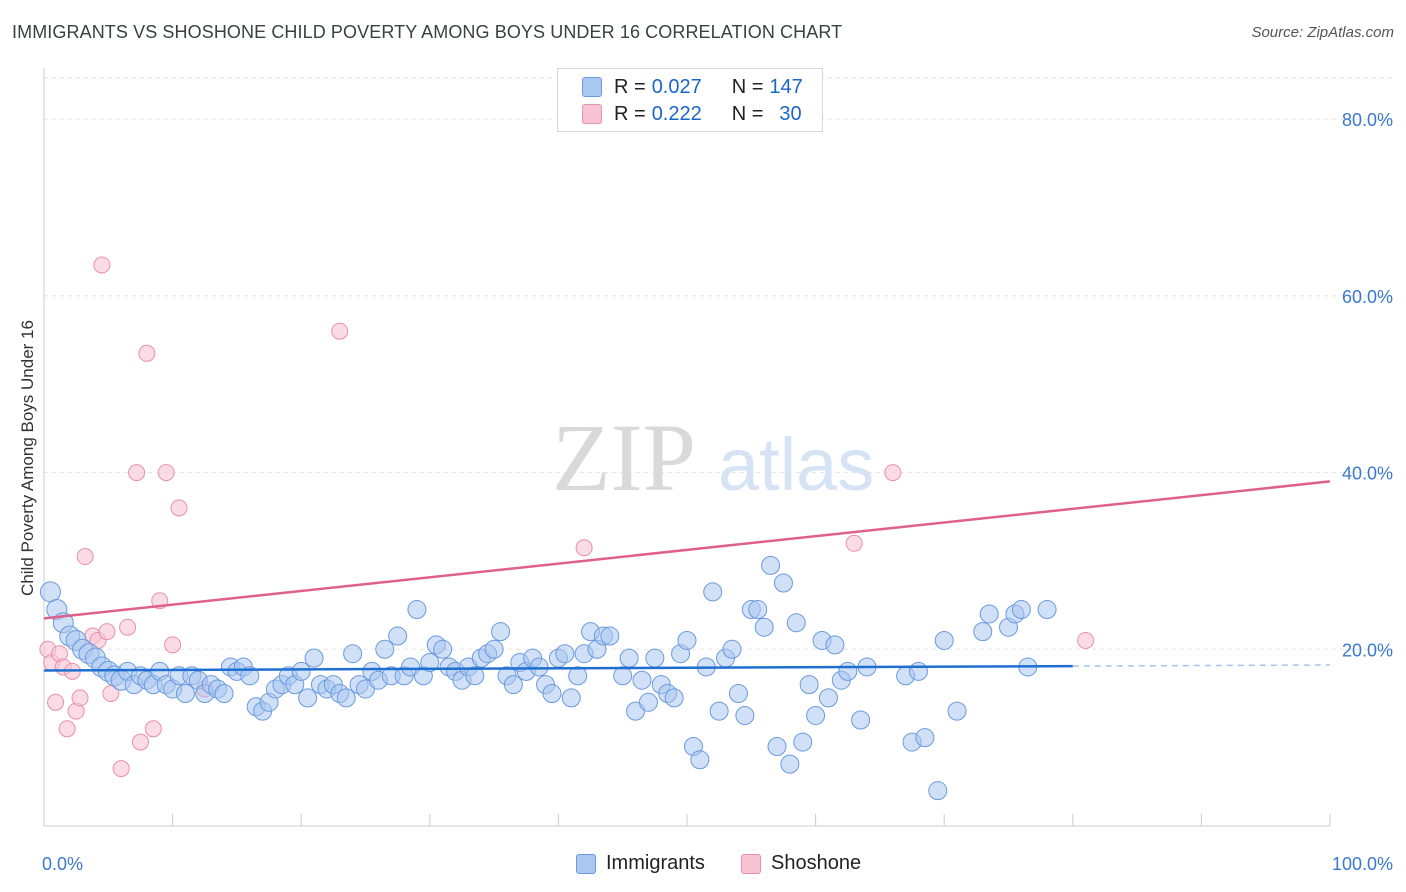 This screenshot has width=1406, height=892. I want to click on legend-row-immigrants: R = 0.027 N = 147, so click(692, 87).